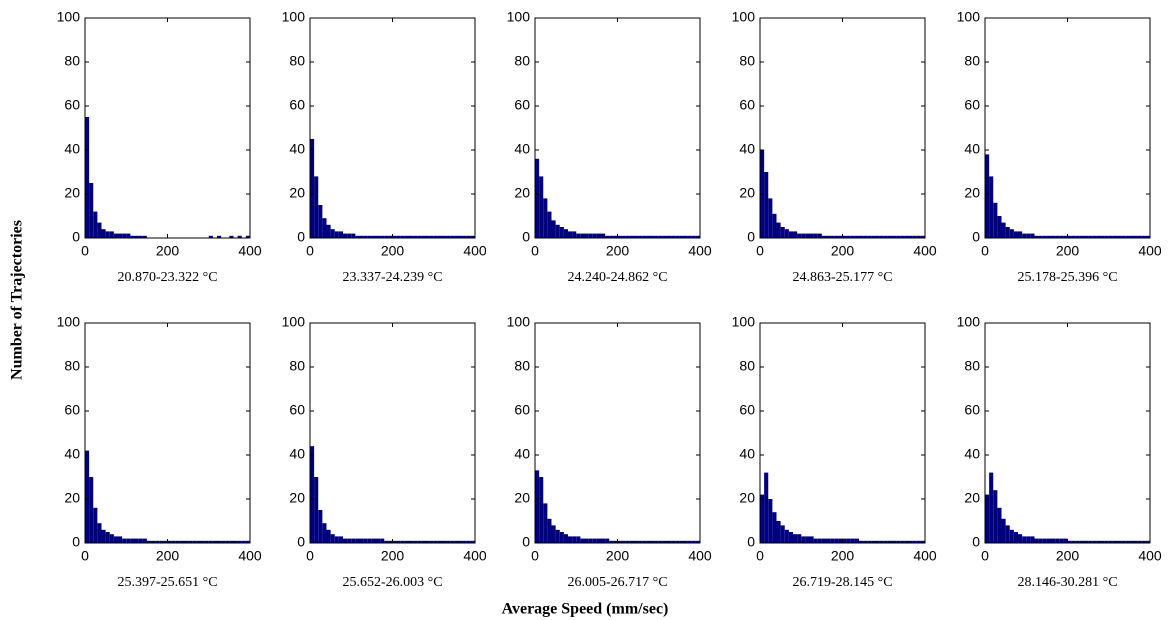  I want to click on axes-box, so click(842, 433).